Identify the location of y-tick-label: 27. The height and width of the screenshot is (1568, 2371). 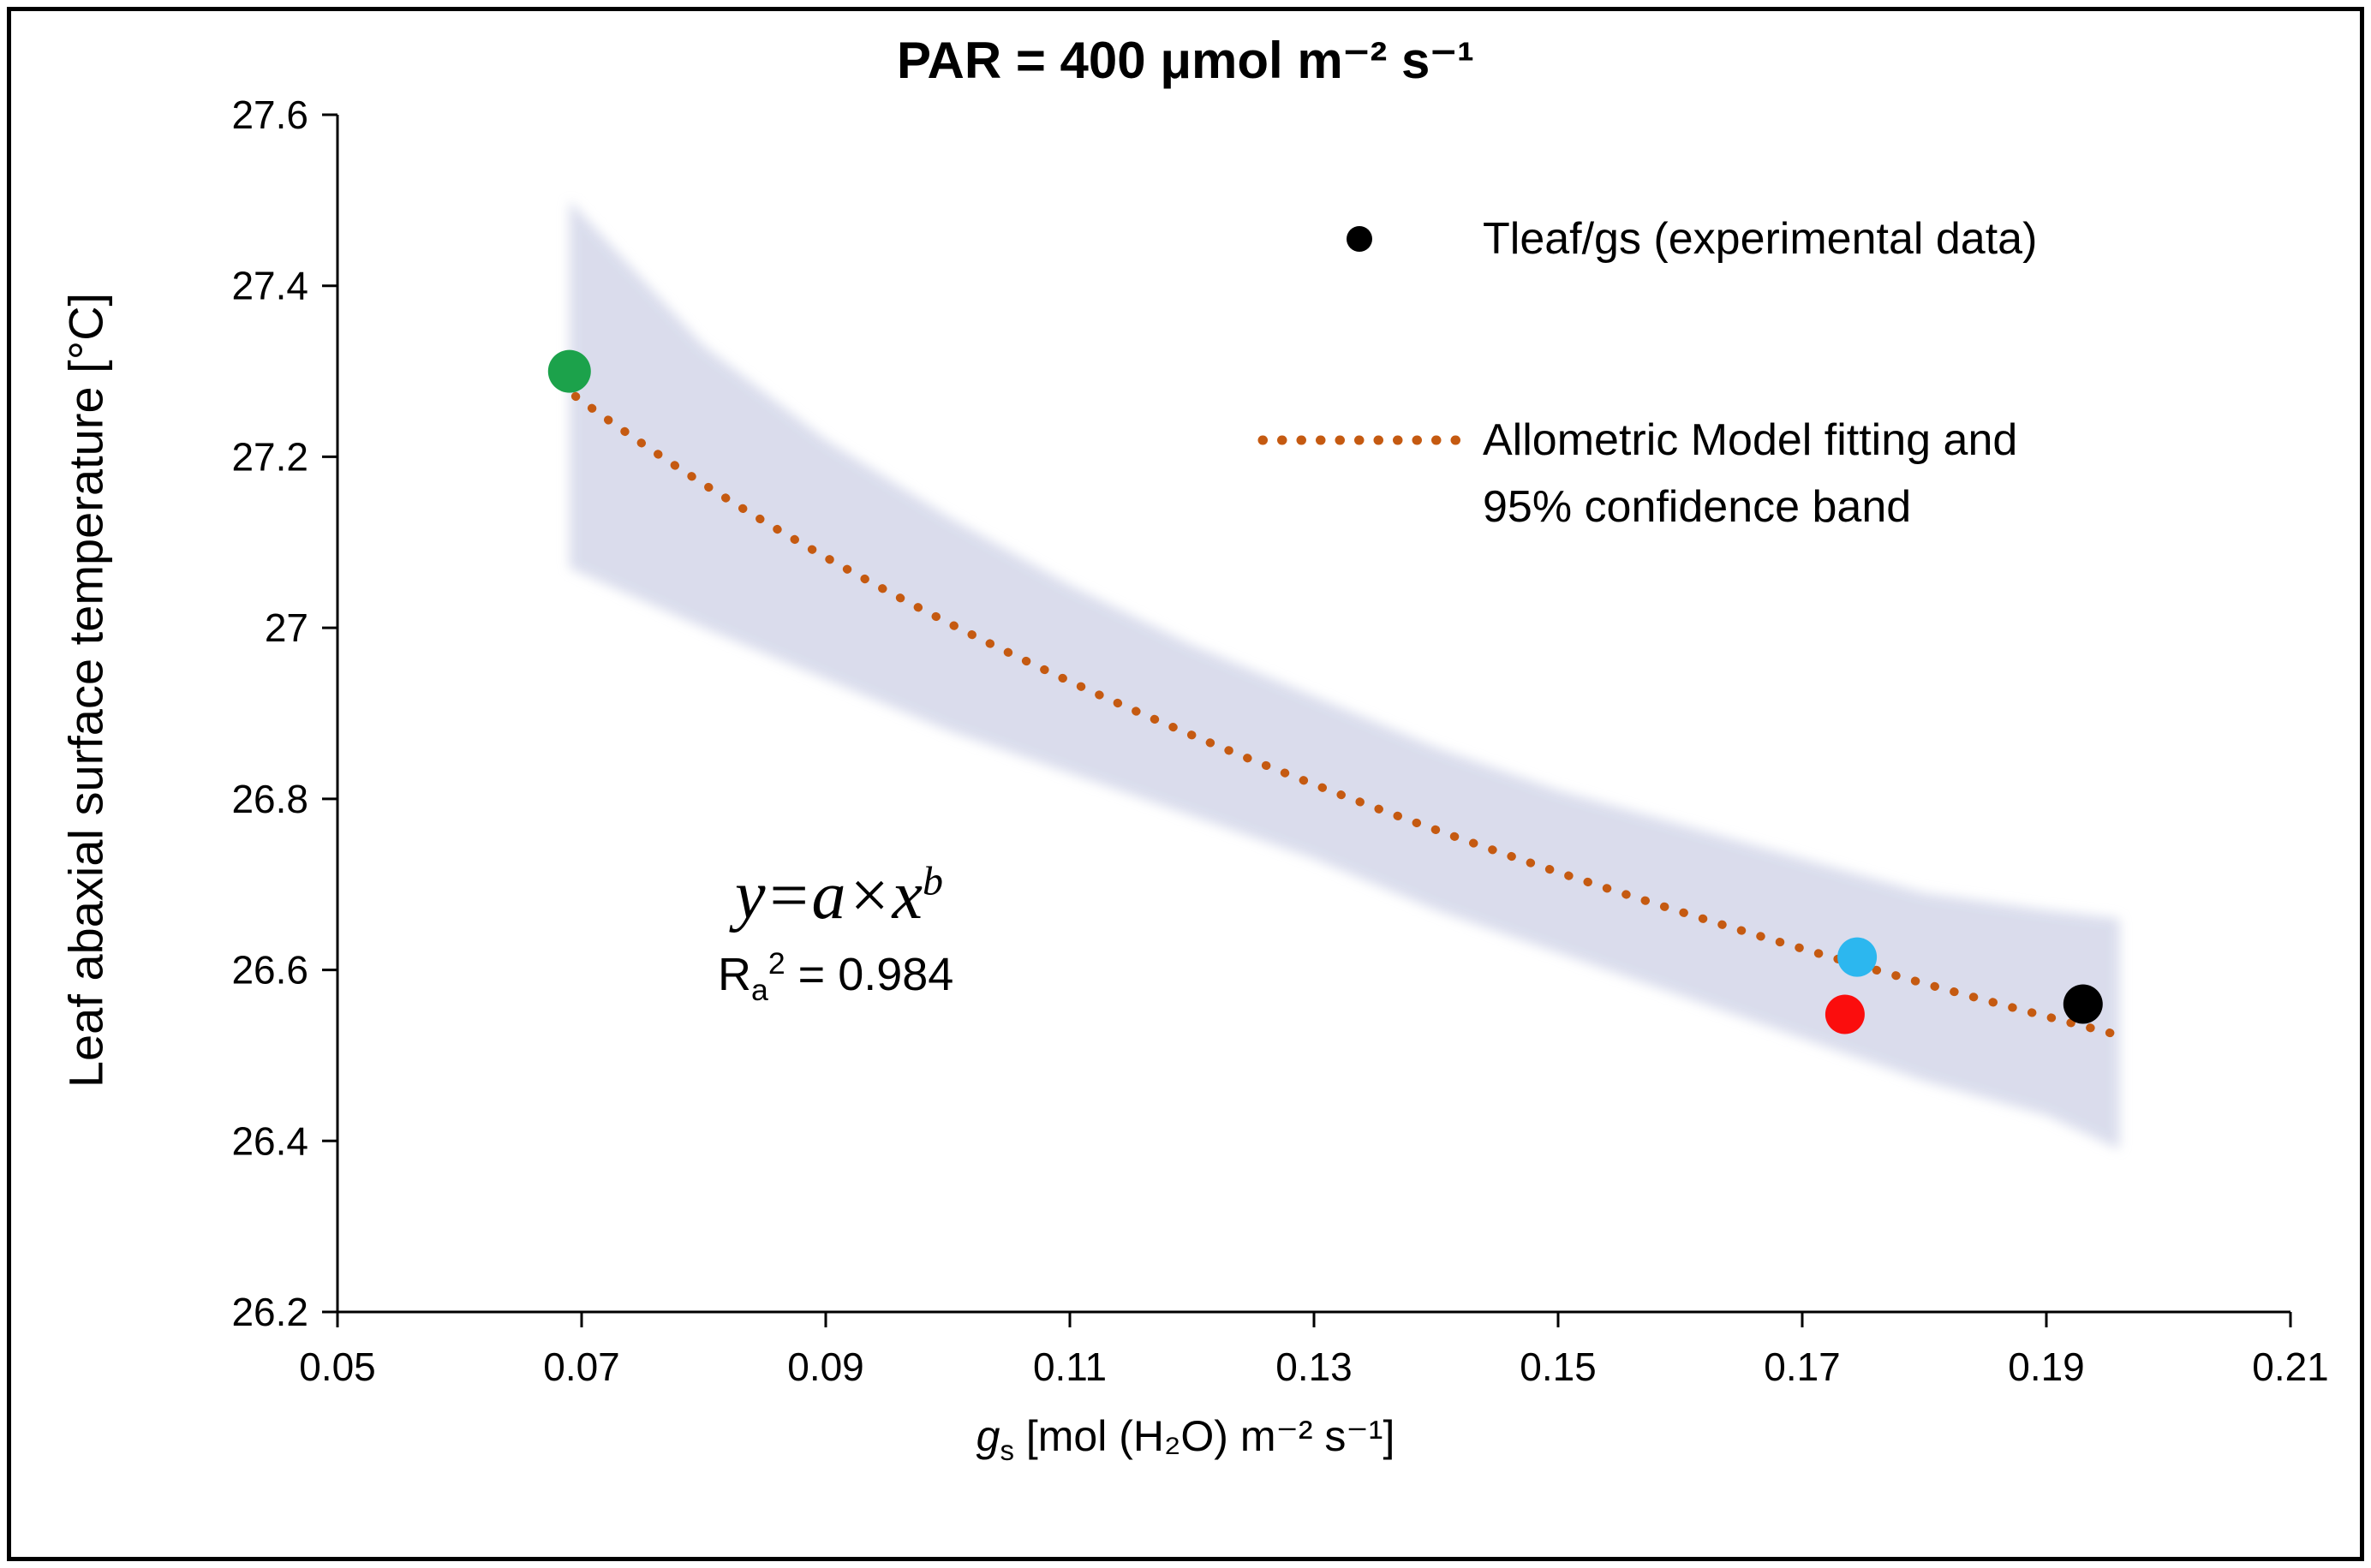
(286, 627).